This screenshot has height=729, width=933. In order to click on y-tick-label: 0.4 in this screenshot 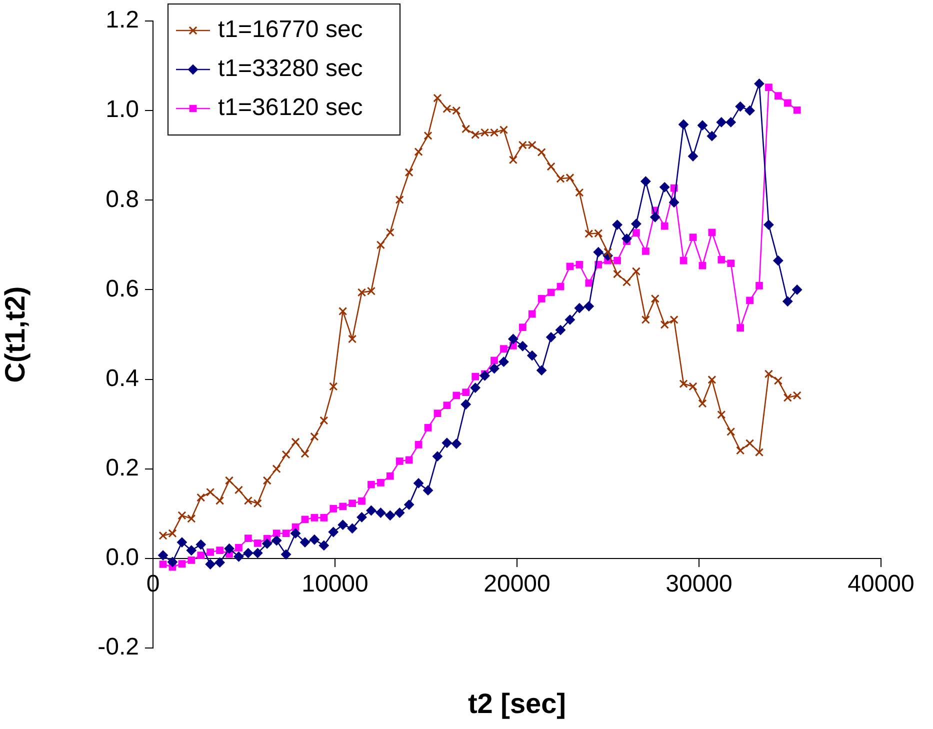, I will do `click(122, 378)`.